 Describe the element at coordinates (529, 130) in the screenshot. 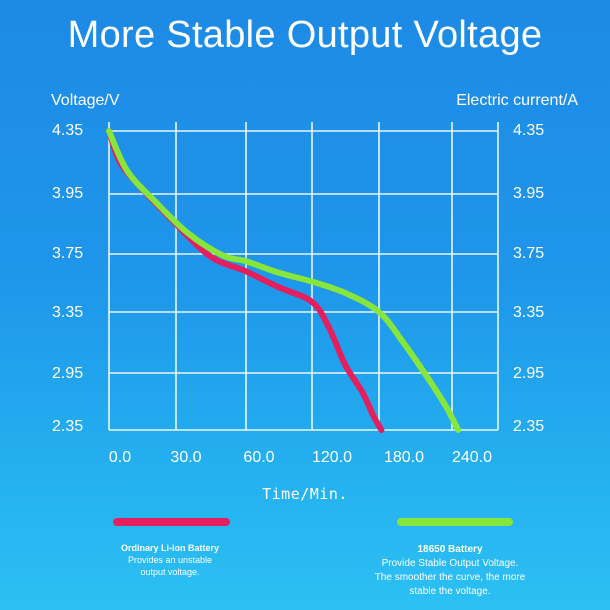

I see `y-tick-right: 4.35` at that location.